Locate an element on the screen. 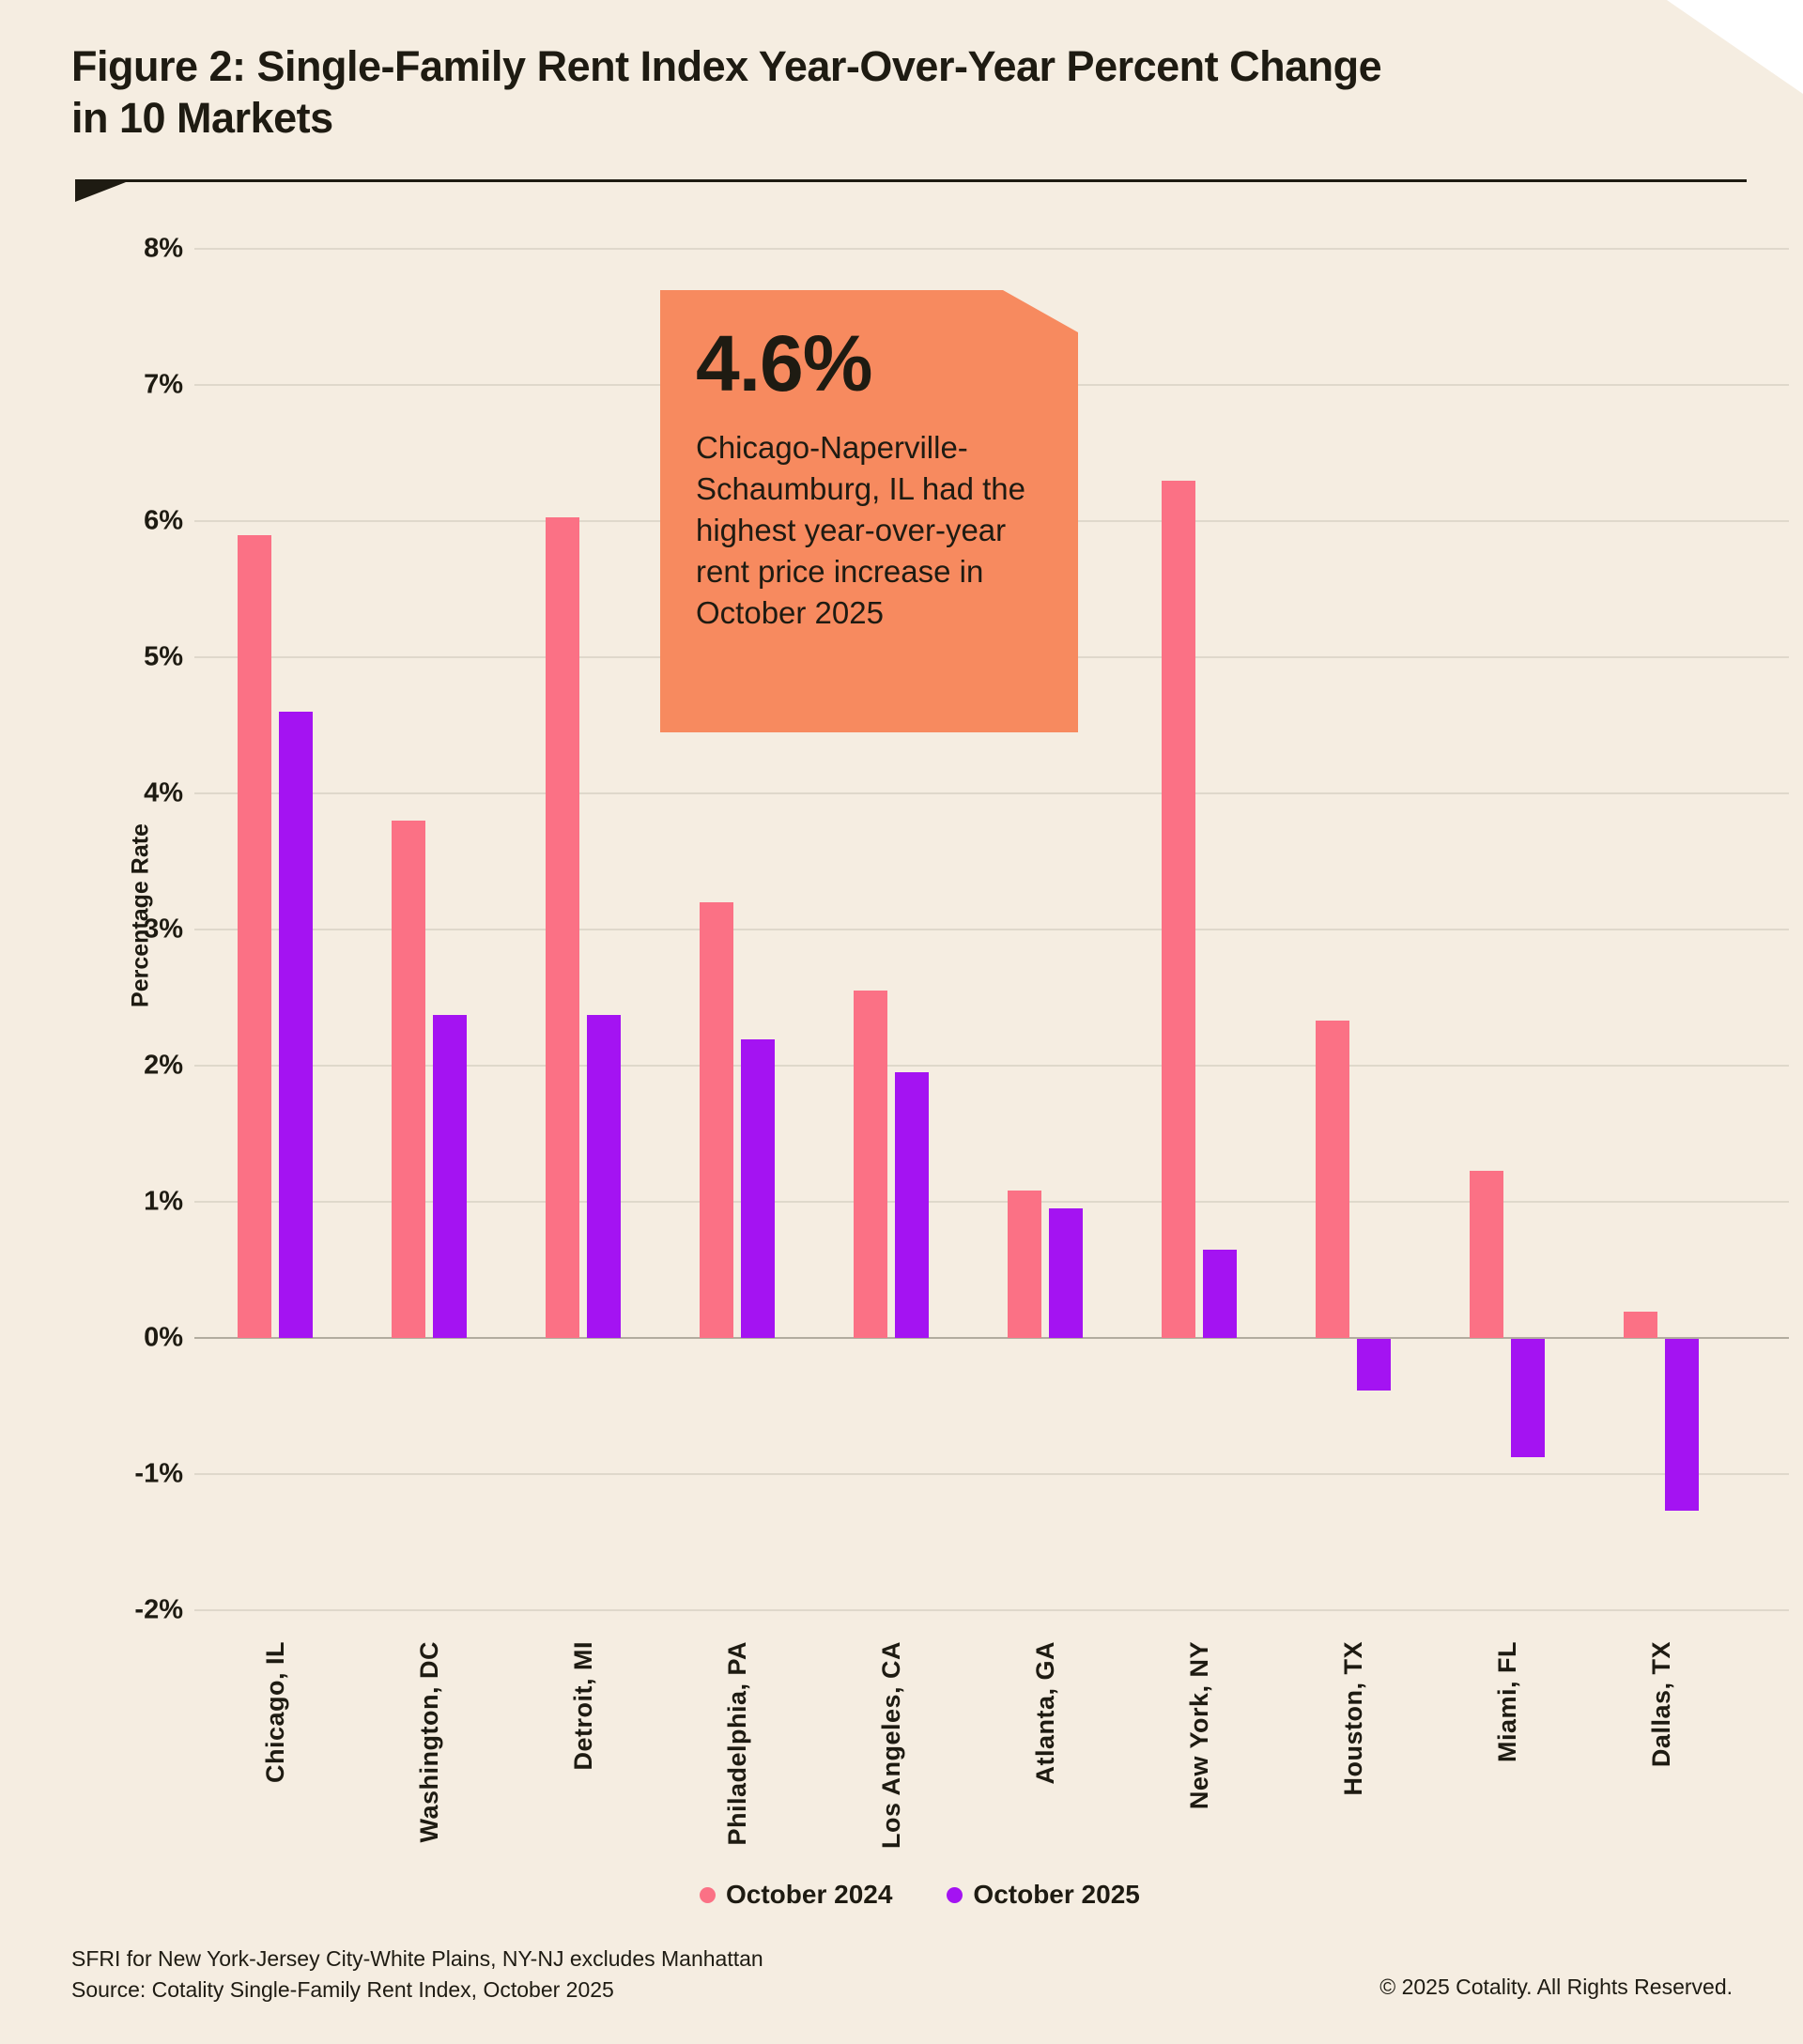 Image resolution: width=1803 pixels, height=2044 pixels. legend-label: October 2024 is located at coordinates (809, 1894).